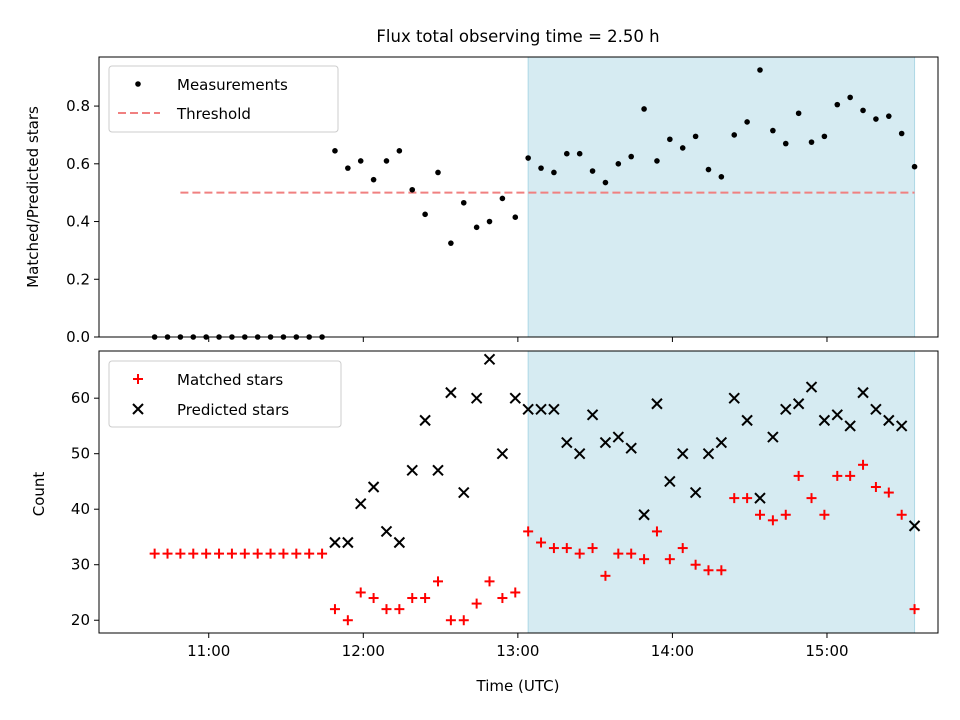 The image size is (960, 720). Describe the element at coordinates (80, 620) in the screenshot. I see `bottom-y-tick-label: 20` at that location.